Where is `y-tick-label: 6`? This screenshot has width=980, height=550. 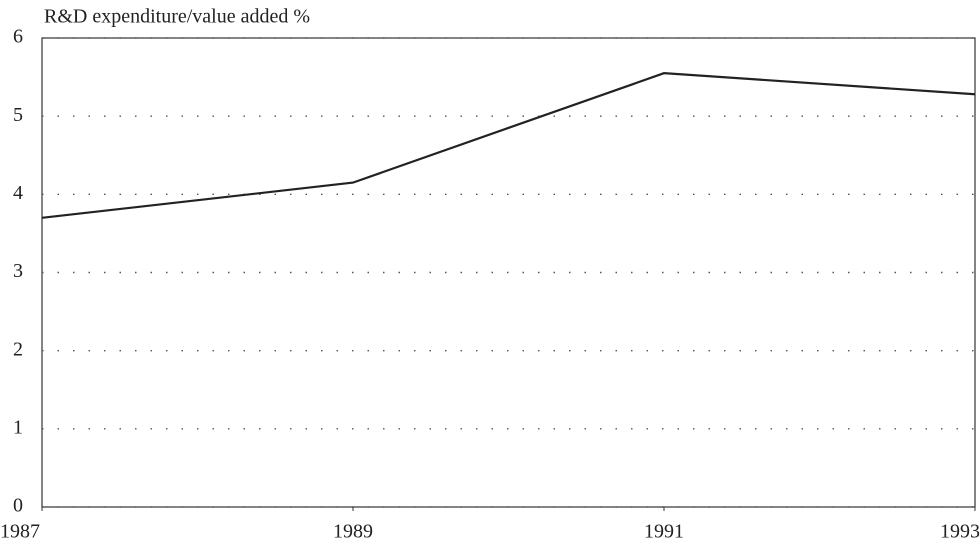 y-tick-label: 6 is located at coordinates (18, 37).